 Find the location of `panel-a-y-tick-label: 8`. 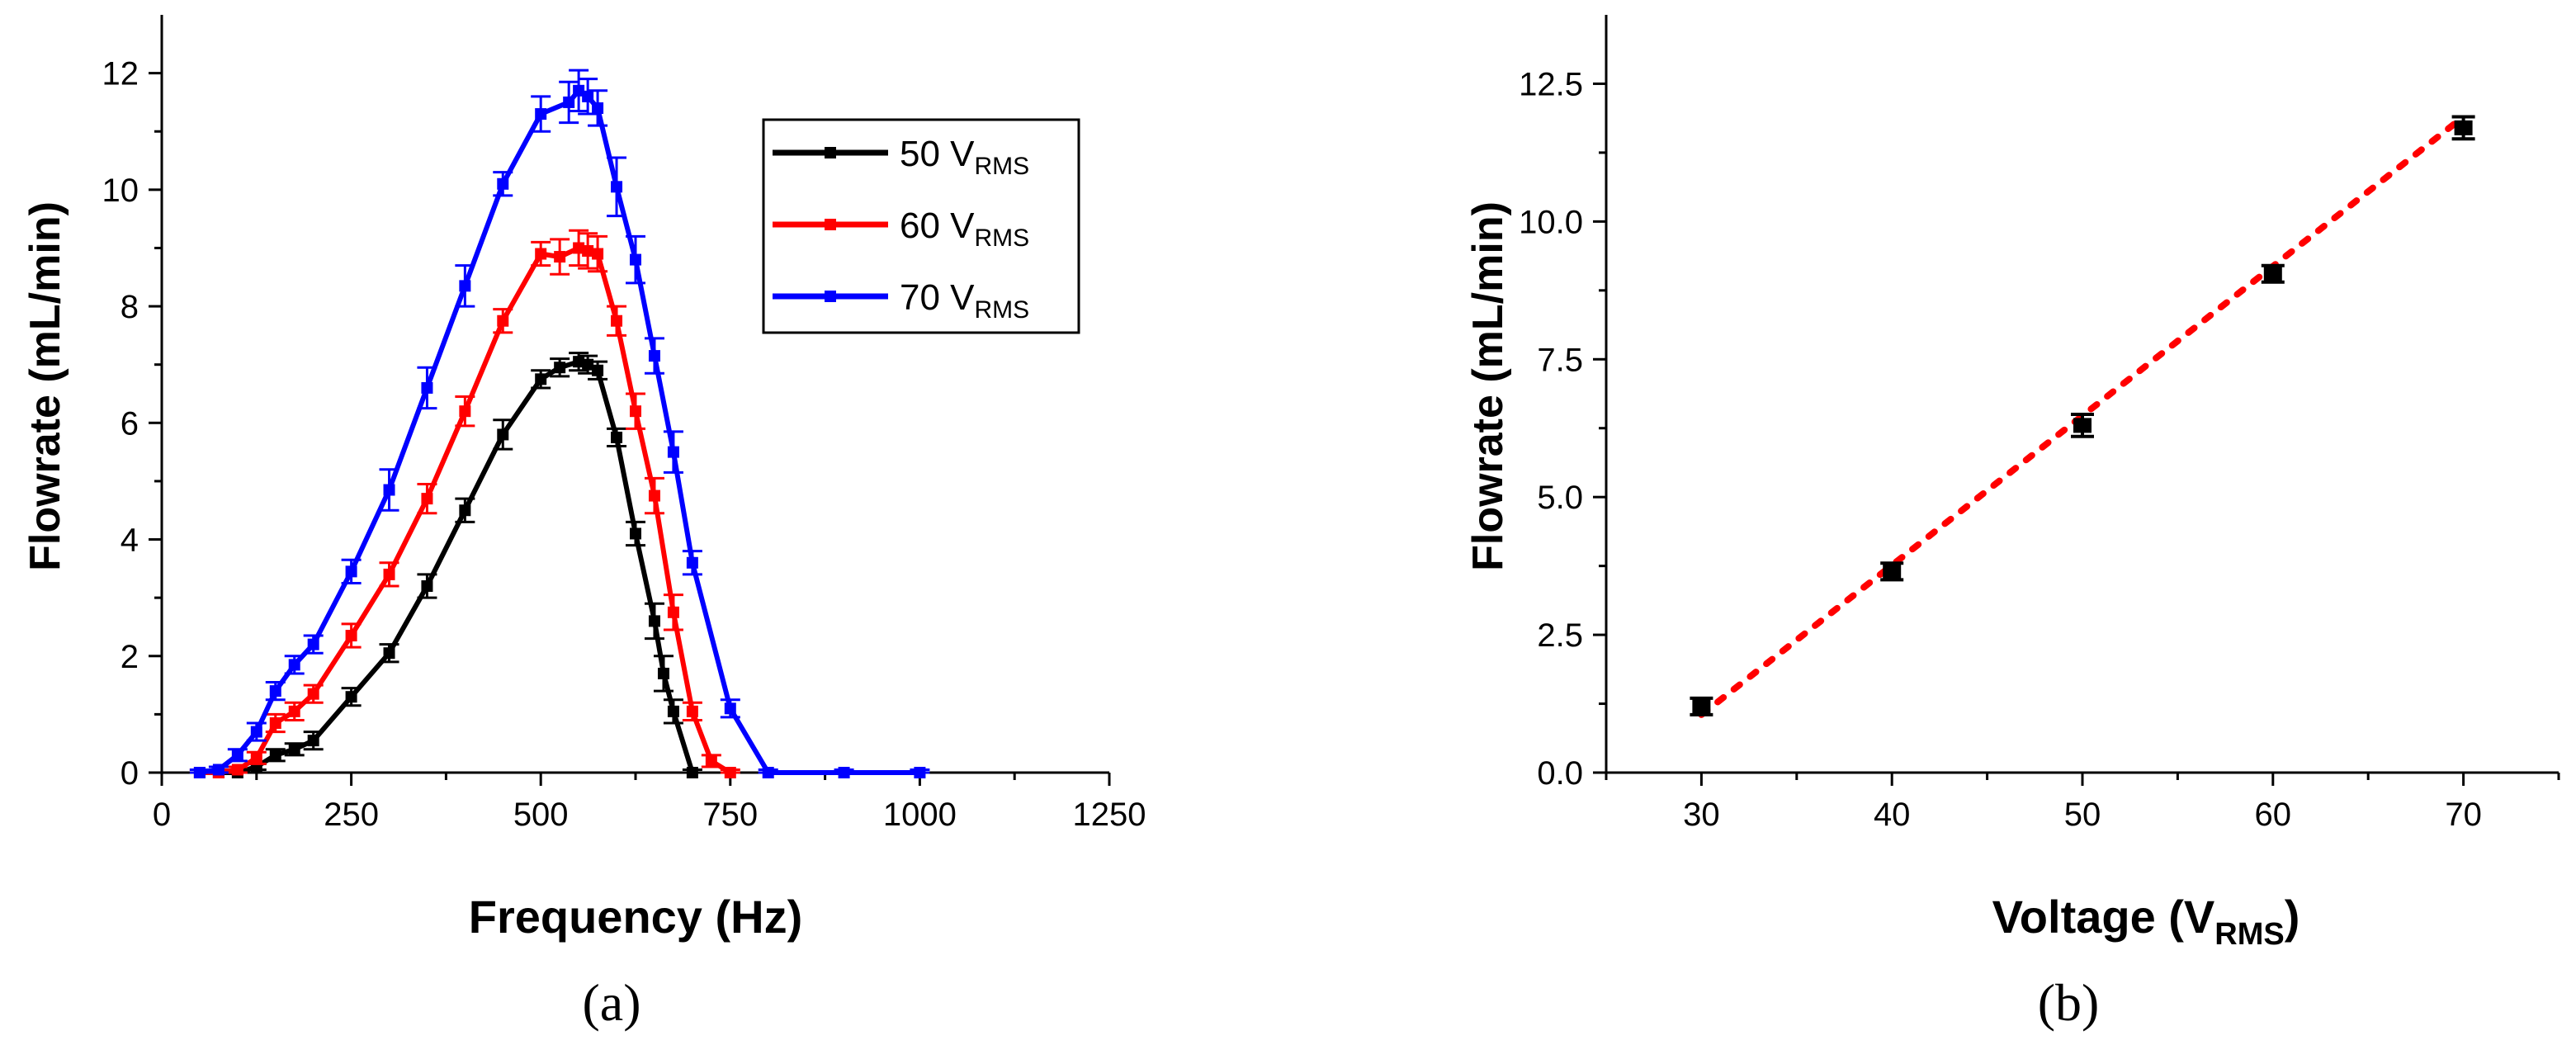

panel-a-y-tick-label: 8 is located at coordinates (130, 307).